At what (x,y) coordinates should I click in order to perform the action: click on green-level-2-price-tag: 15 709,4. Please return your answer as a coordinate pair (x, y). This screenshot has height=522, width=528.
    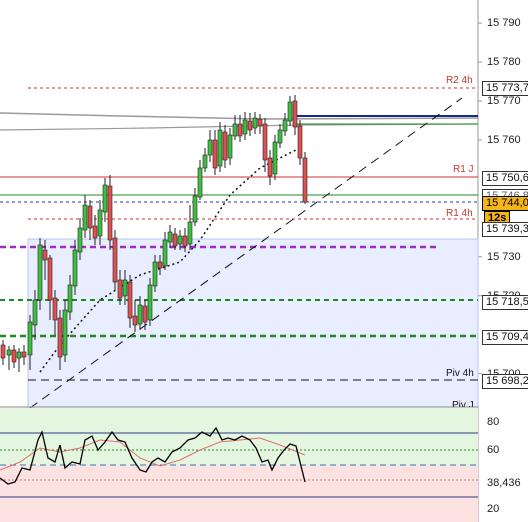
    Looking at the image, I should click on (505, 337).